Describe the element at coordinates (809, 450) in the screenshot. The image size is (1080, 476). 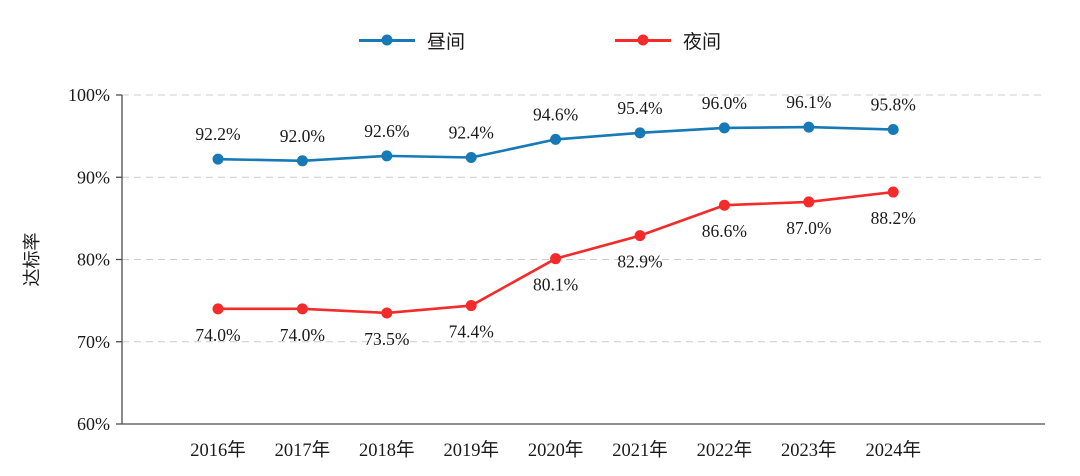
I see `x-tick-label: 2023年` at that location.